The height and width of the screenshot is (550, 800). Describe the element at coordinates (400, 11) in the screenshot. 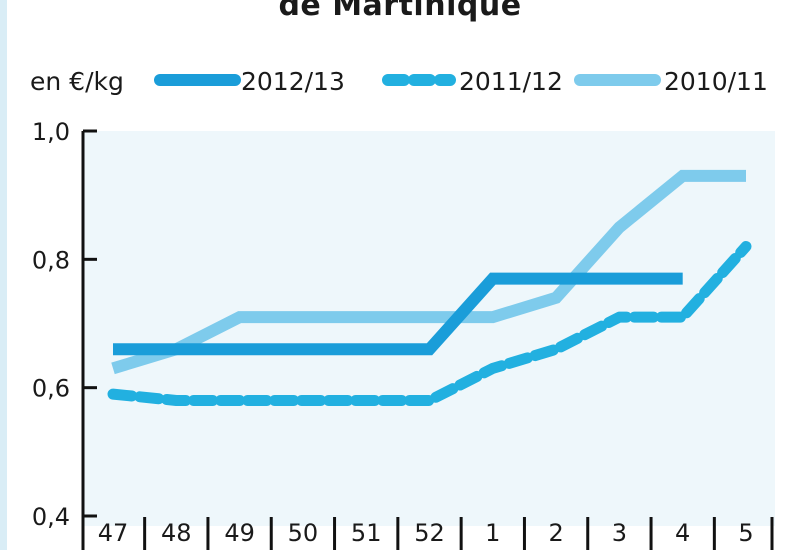

I see `chart-title: de Martinique` at that location.